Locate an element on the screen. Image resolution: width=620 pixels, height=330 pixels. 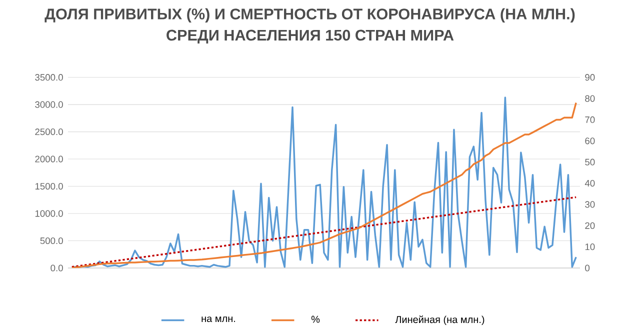
chart-title: ДОЛЯ ПРИВИТЫХ (%) И СМЕРТНОСТЬ ОТ КОРОНАВИРУСА (НА МЛН.) is located at coordinates (309, 15).